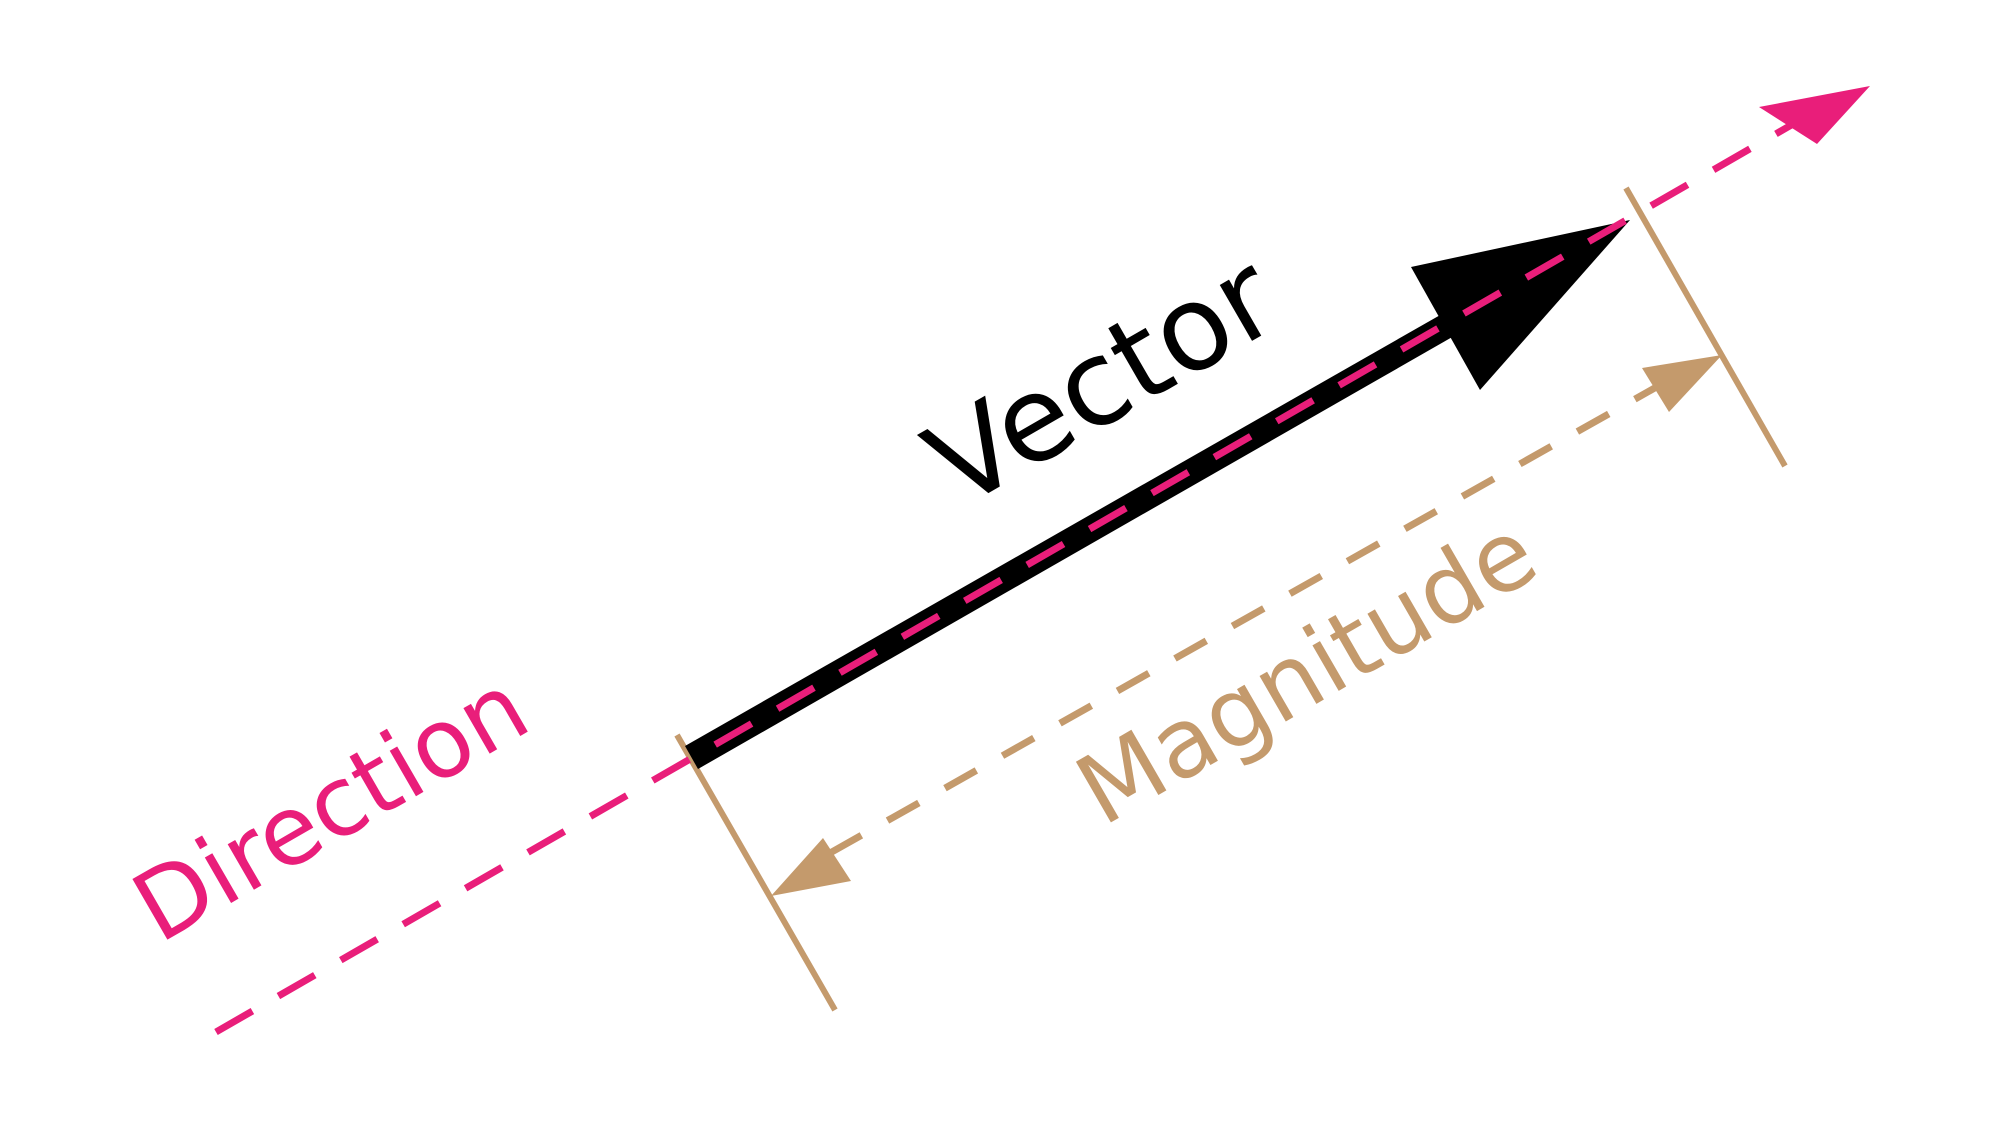 This screenshot has width=2000, height=1144. What do you see at coordinates (331, 808) in the screenshot?
I see `direction-label: Direction` at bounding box center [331, 808].